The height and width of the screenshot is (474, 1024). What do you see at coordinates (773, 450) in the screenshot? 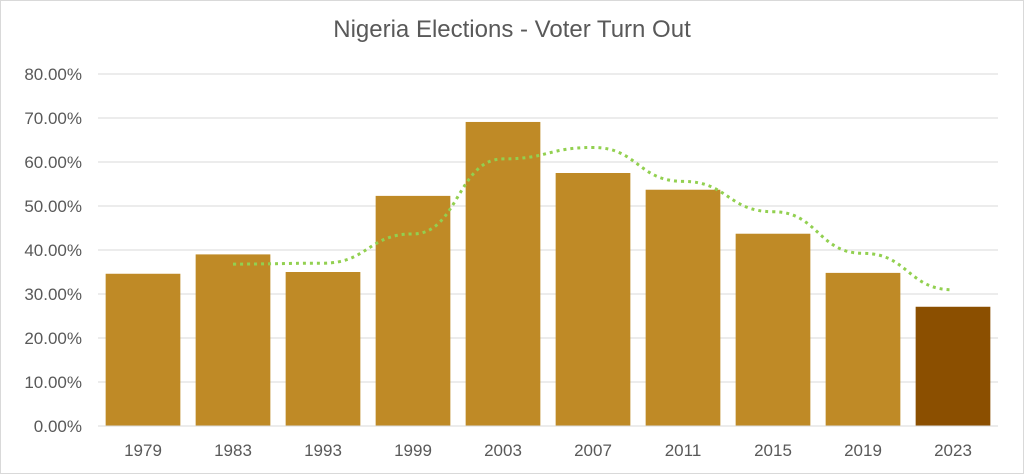
I see `x-tick-label: 2015` at bounding box center [773, 450].